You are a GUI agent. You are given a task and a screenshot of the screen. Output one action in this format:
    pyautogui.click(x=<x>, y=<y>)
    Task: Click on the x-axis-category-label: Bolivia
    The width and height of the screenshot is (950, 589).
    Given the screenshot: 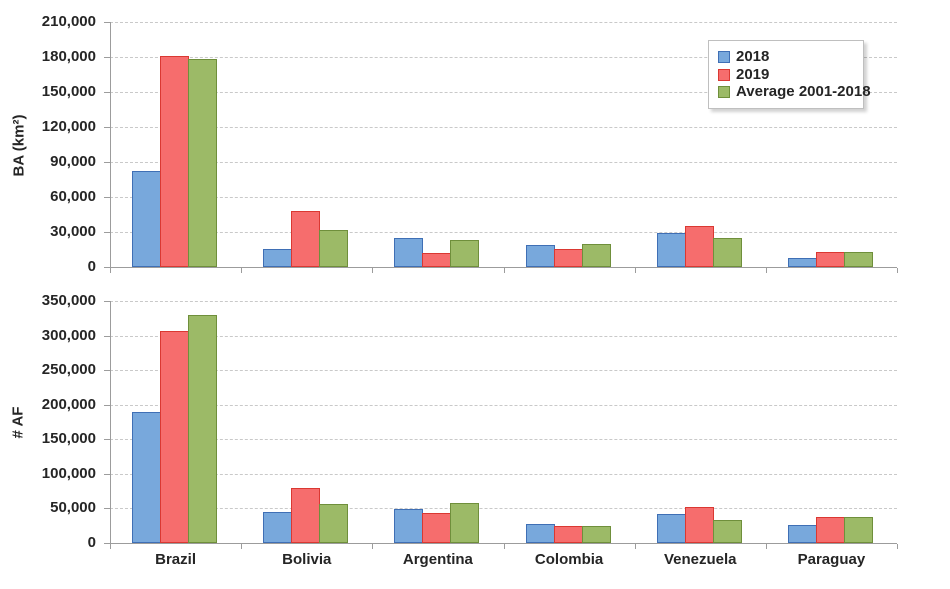 What is the action you would take?
    pyautogui.click(x=307, y=559)
    